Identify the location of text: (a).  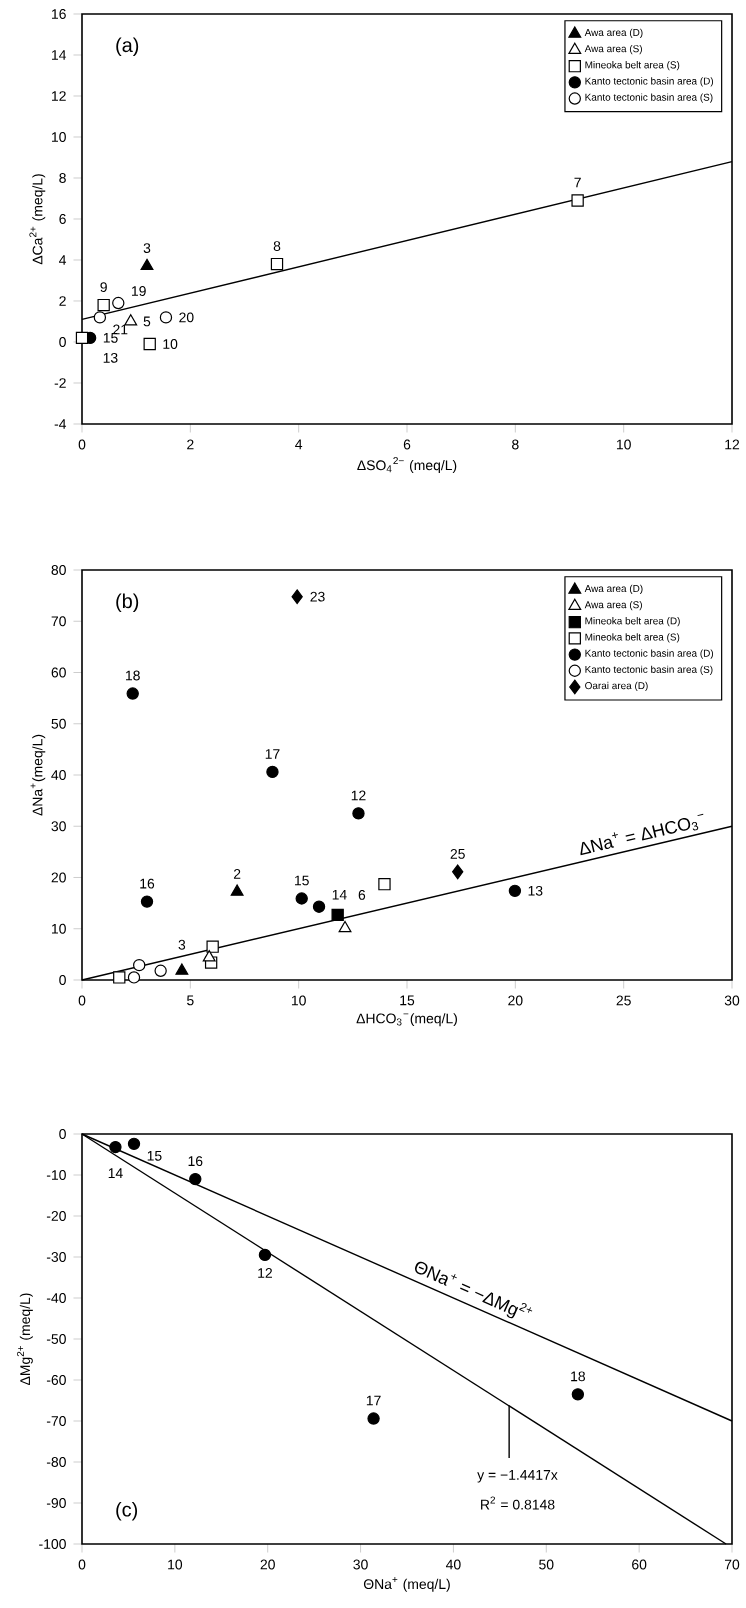
(127, 47).